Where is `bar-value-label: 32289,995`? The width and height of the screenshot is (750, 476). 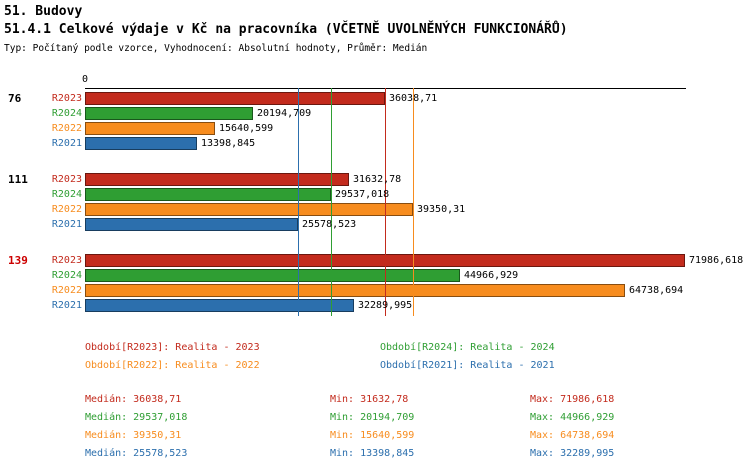
bar-value-label: 32289,995 is located at coordinates (385, 305).